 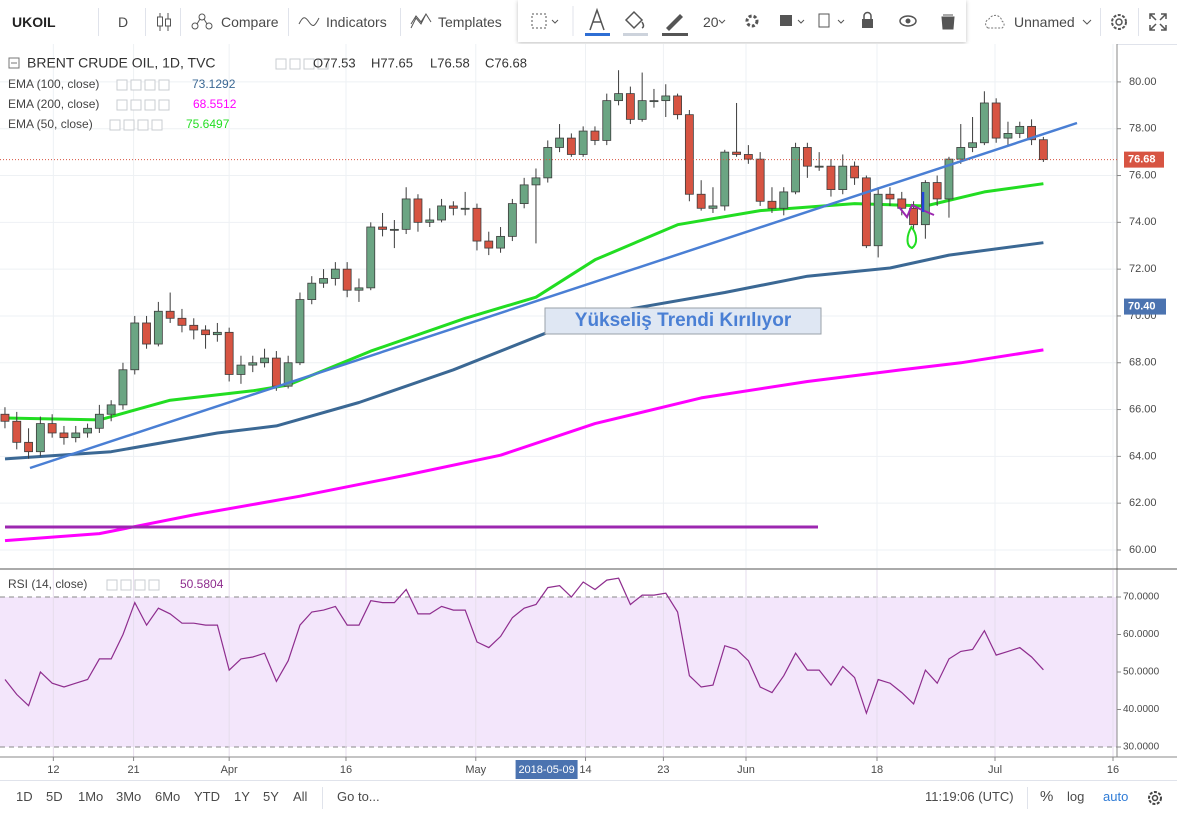 What do you see at coordinates (786, 20) in the screenshot?
I see `visibility-icon` at bounding box center [786, 20].